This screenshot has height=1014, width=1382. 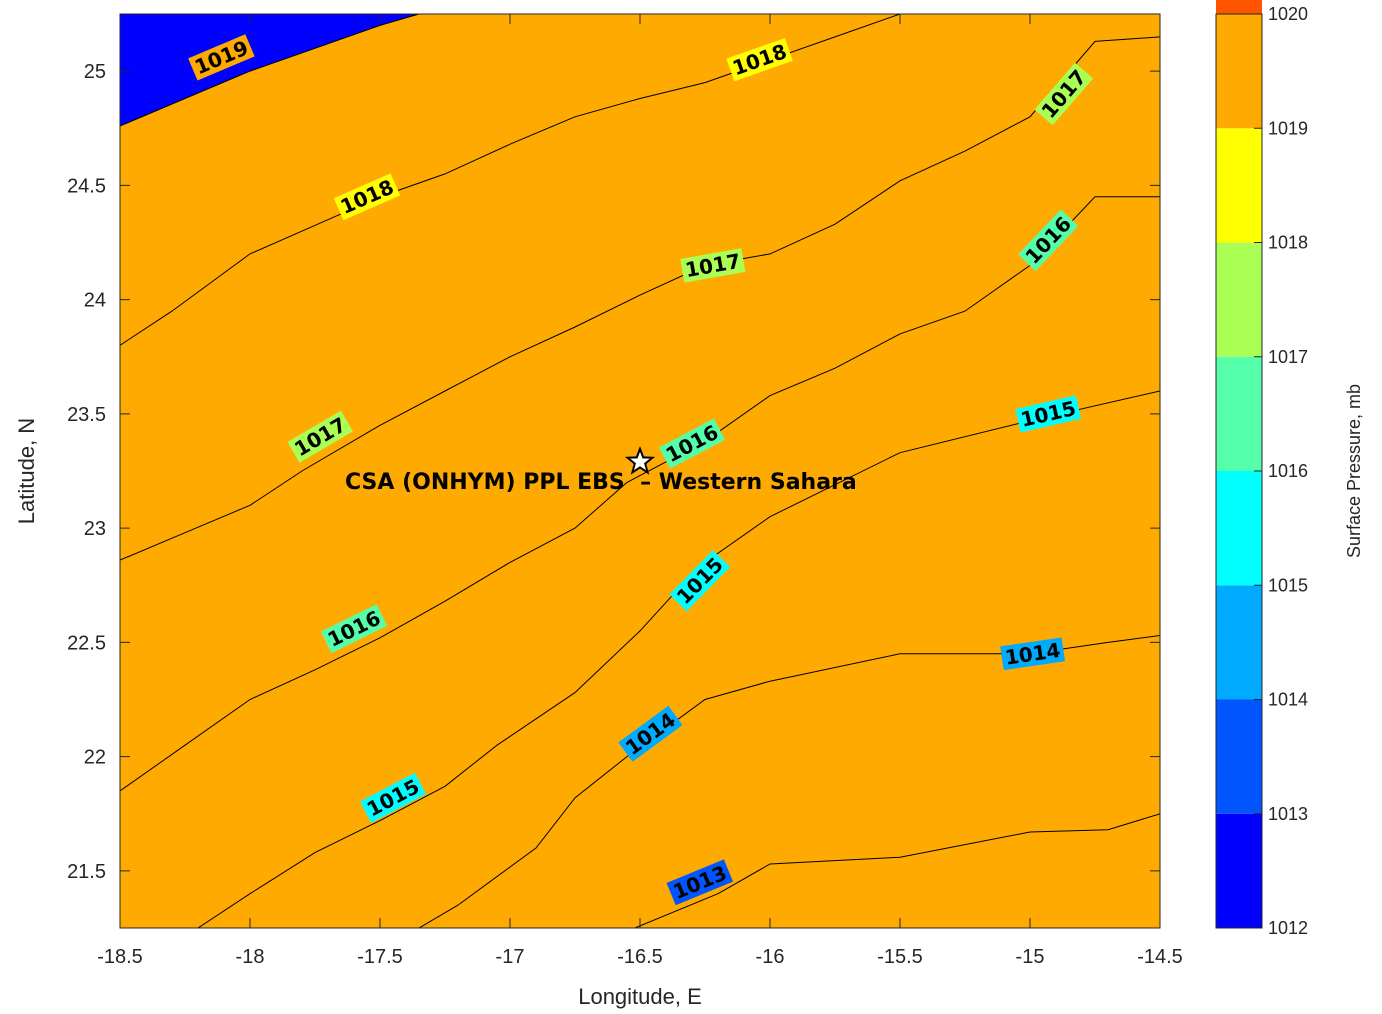 I want to click on y-tick-label: 22.5, so click(x=86, y=643).